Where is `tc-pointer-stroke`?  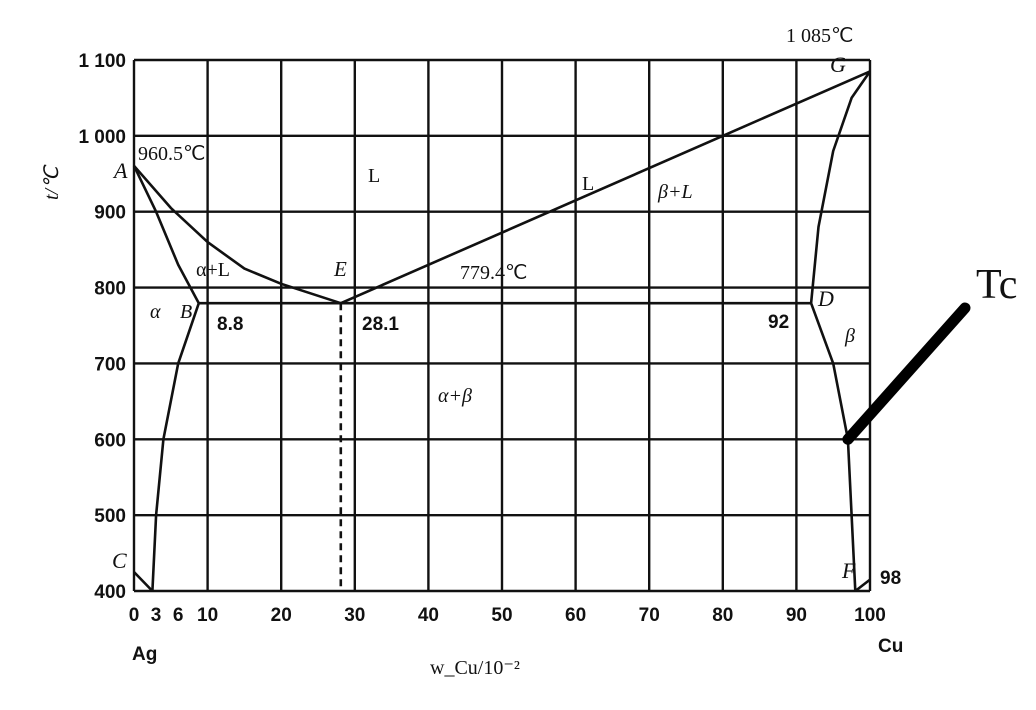 tc-pointer-stroke is located at coordinates (906, 373).